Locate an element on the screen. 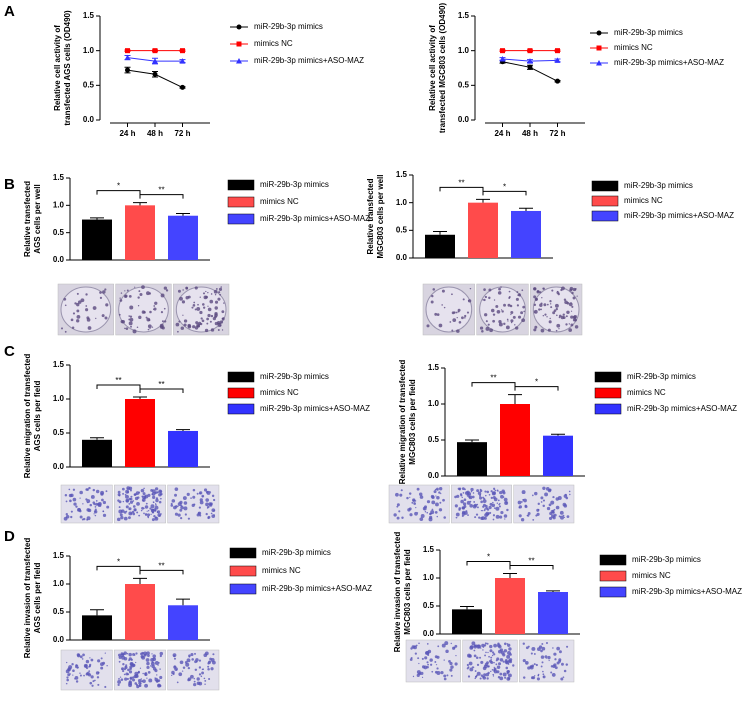 The image size is (753, 702). legend-label: mimics NC is located at coordinates (273, 43).